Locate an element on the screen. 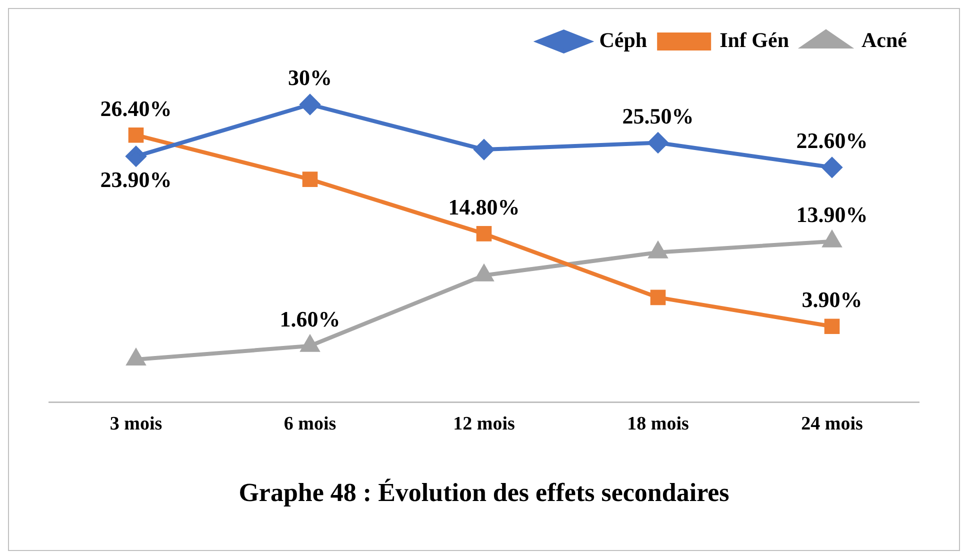 Image resolution: width=966 pixels, height=559 pixels. data-label: 13.90% is located at coordinates (832, 215).